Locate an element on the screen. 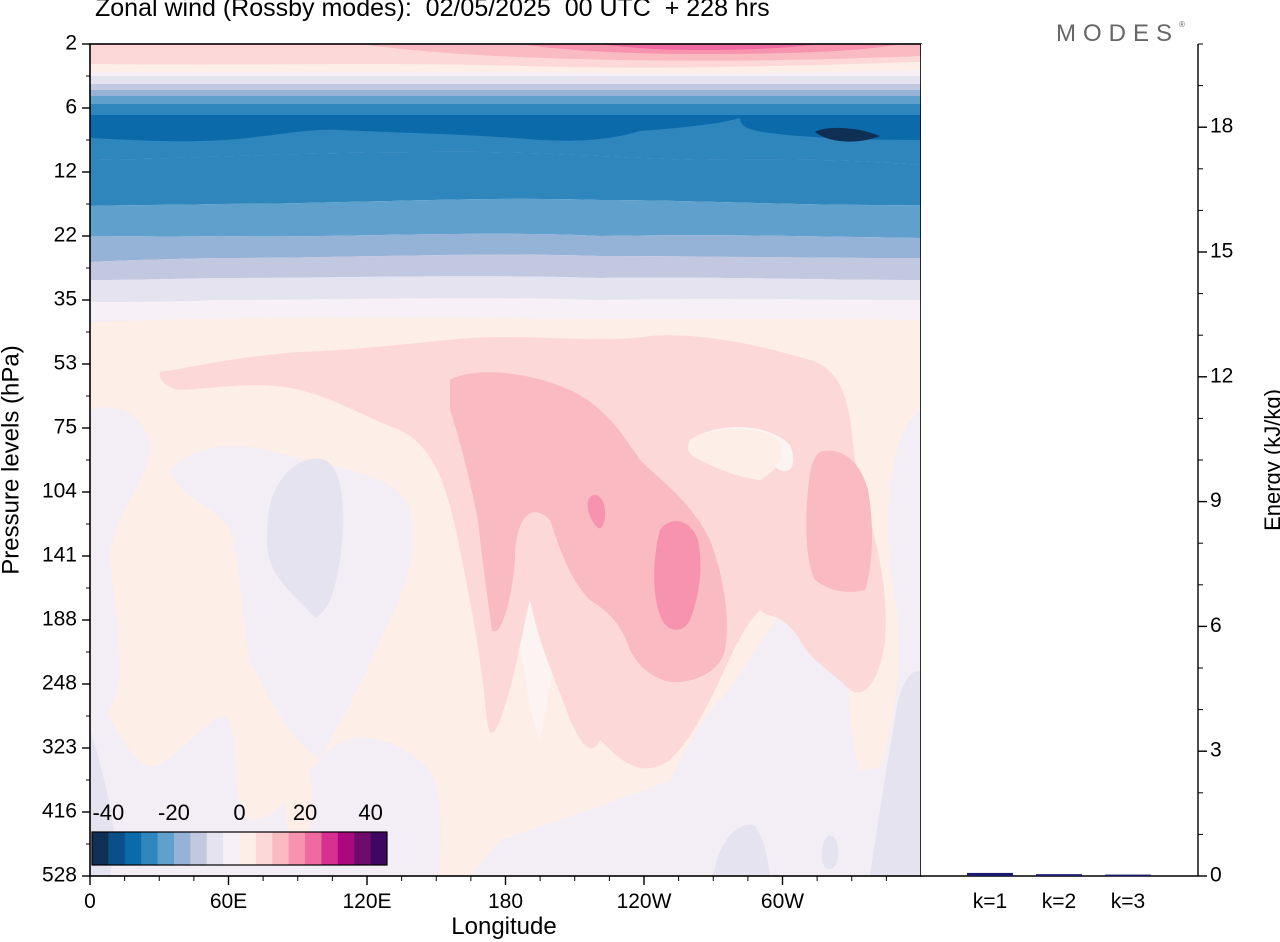  y-tick-label: 248 is located at coordinates (59, 683).